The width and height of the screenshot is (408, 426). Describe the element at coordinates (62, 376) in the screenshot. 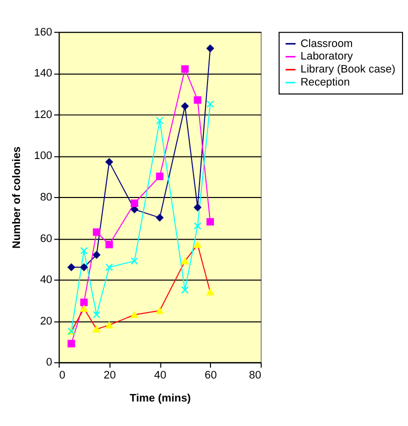

I see `x-tick-label: 0` at that location.